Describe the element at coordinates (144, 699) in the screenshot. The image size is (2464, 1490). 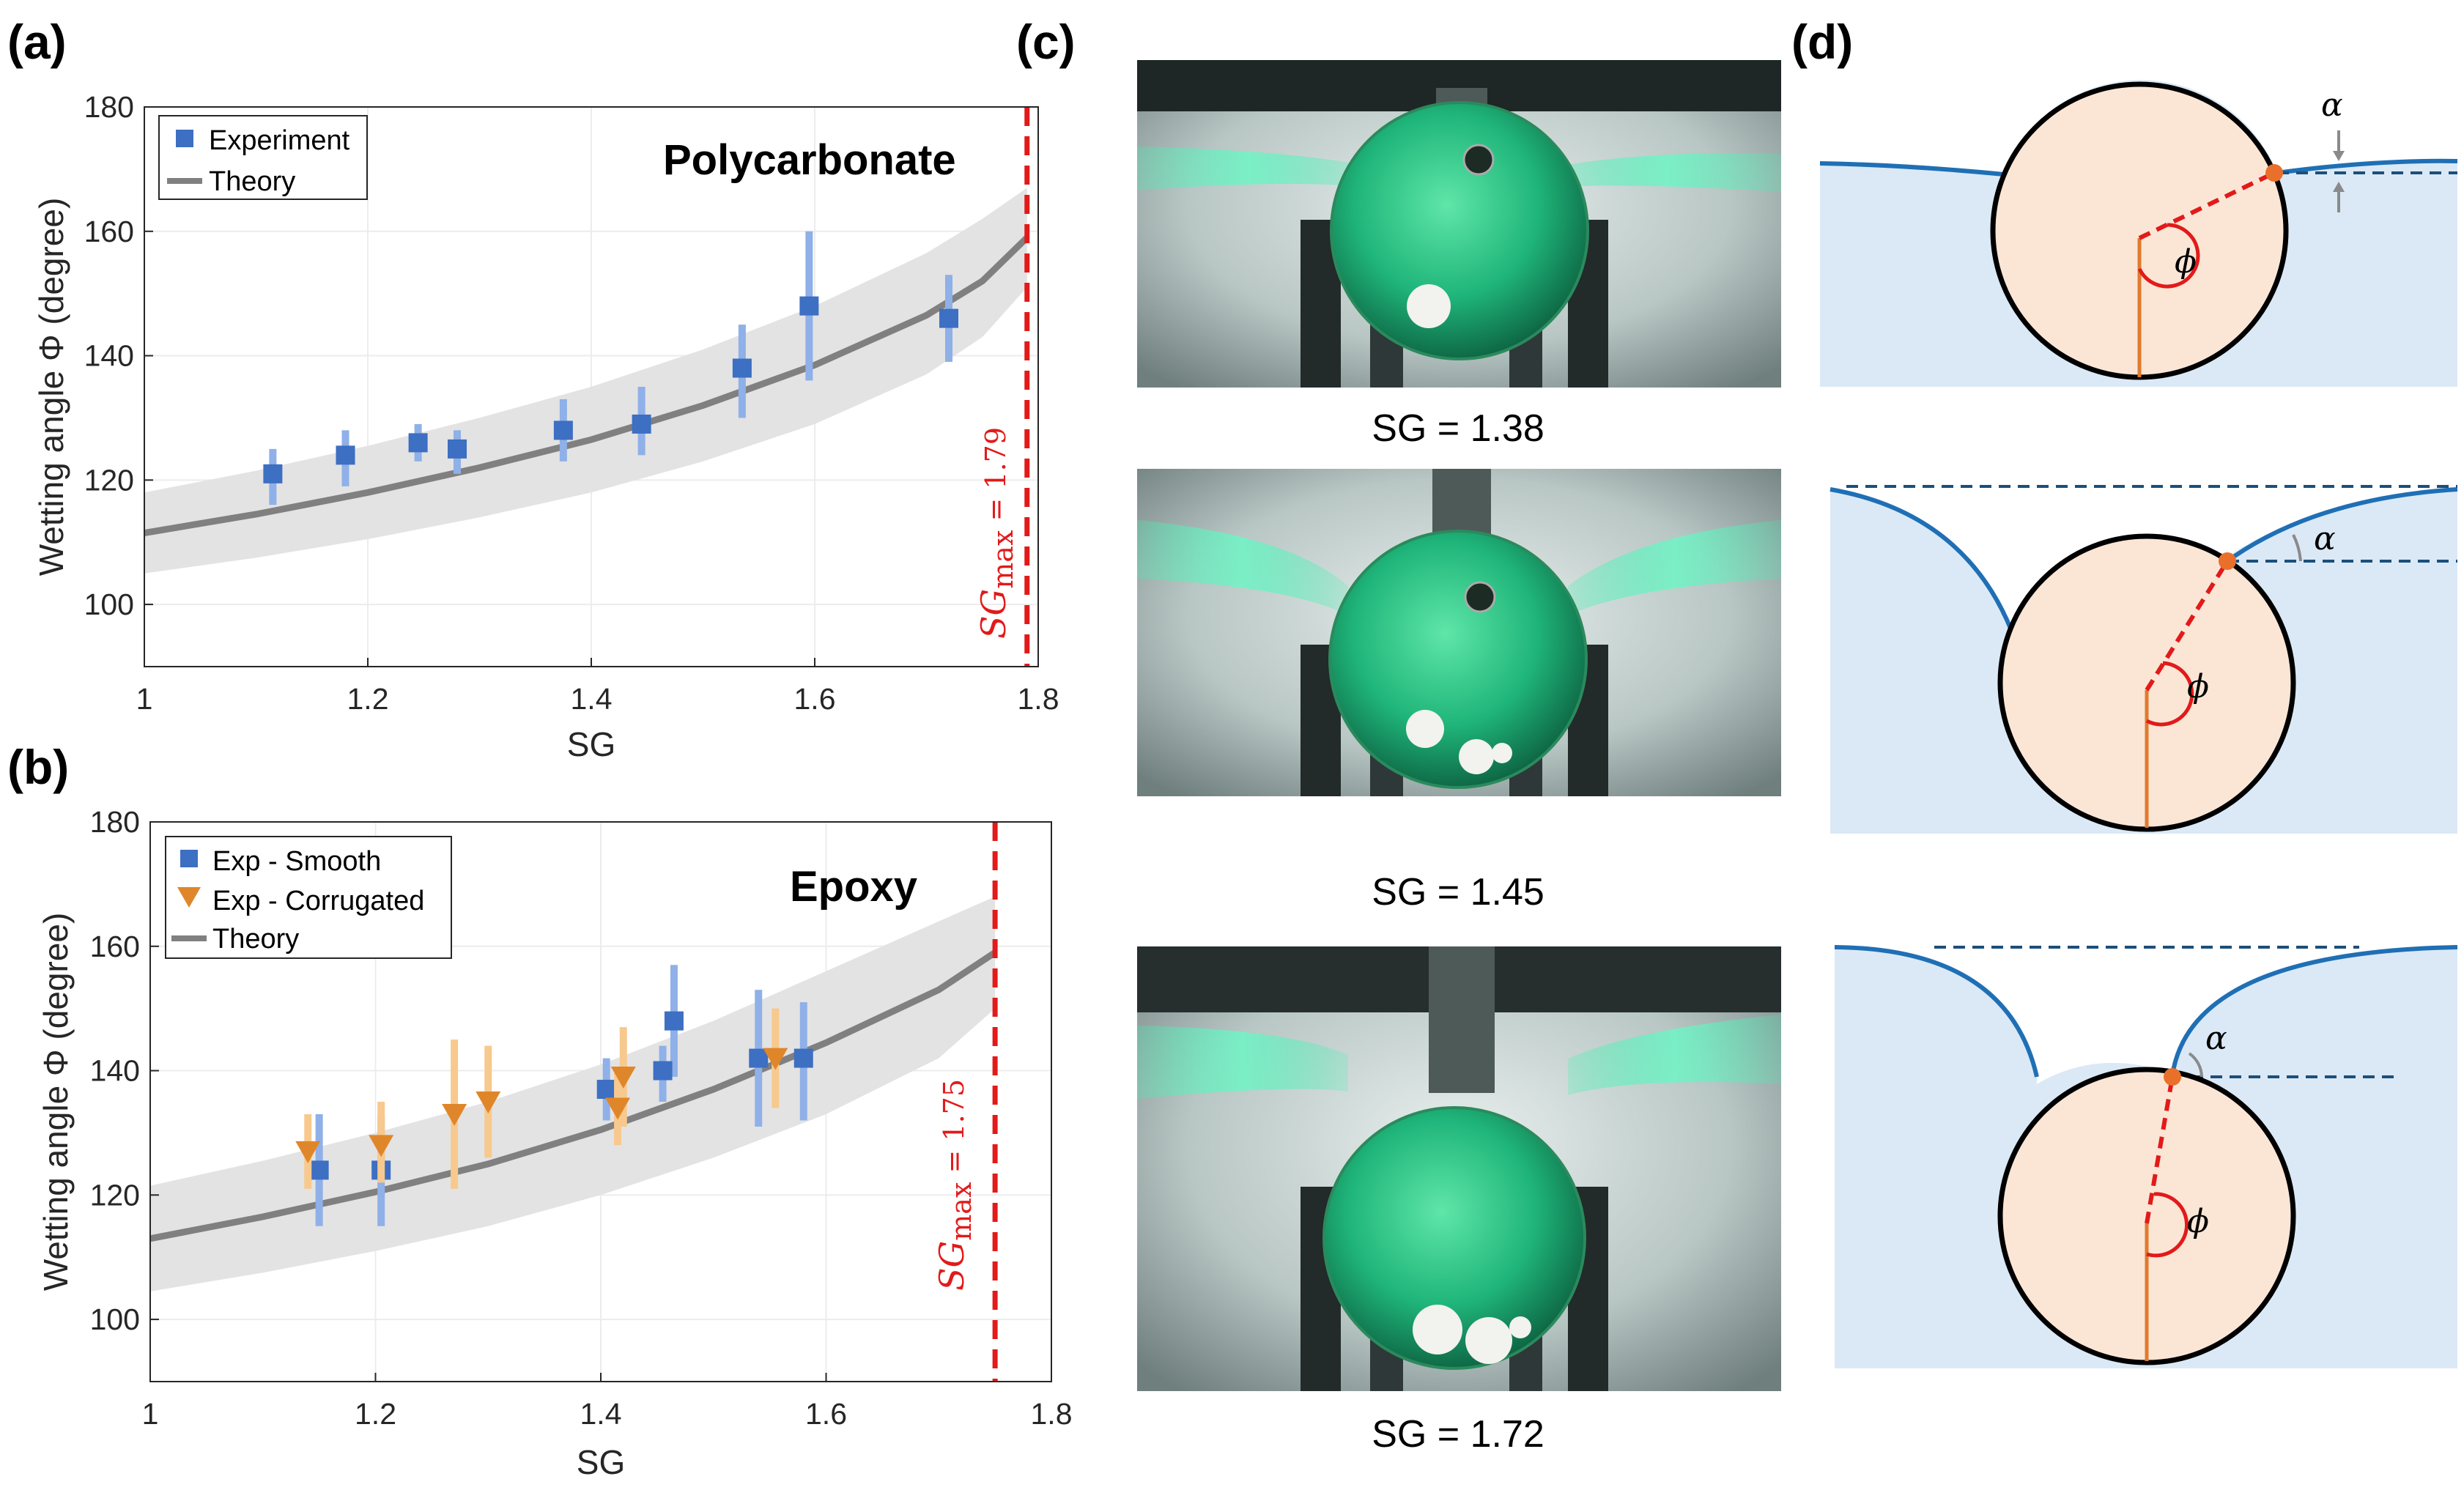
I see `a-xtick-0: 1` at that location.